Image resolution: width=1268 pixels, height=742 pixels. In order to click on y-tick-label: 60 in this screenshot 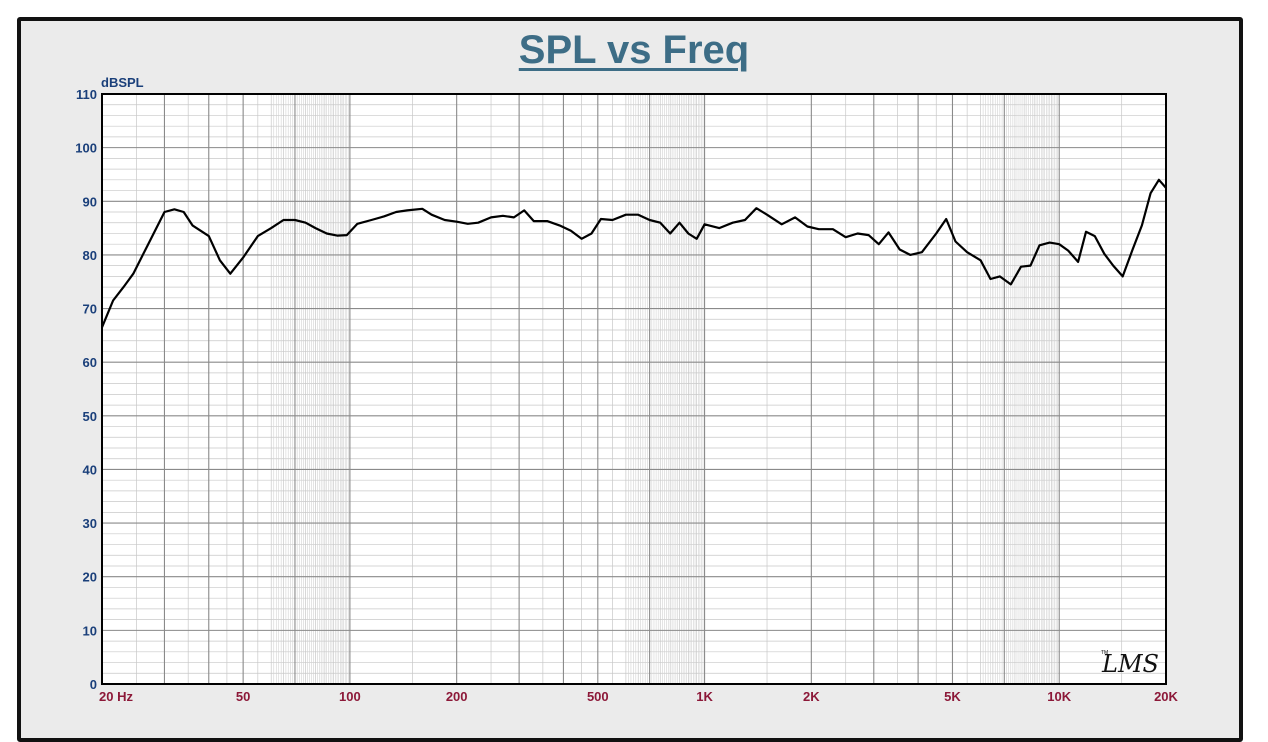, I will do `click(90, 362)`.